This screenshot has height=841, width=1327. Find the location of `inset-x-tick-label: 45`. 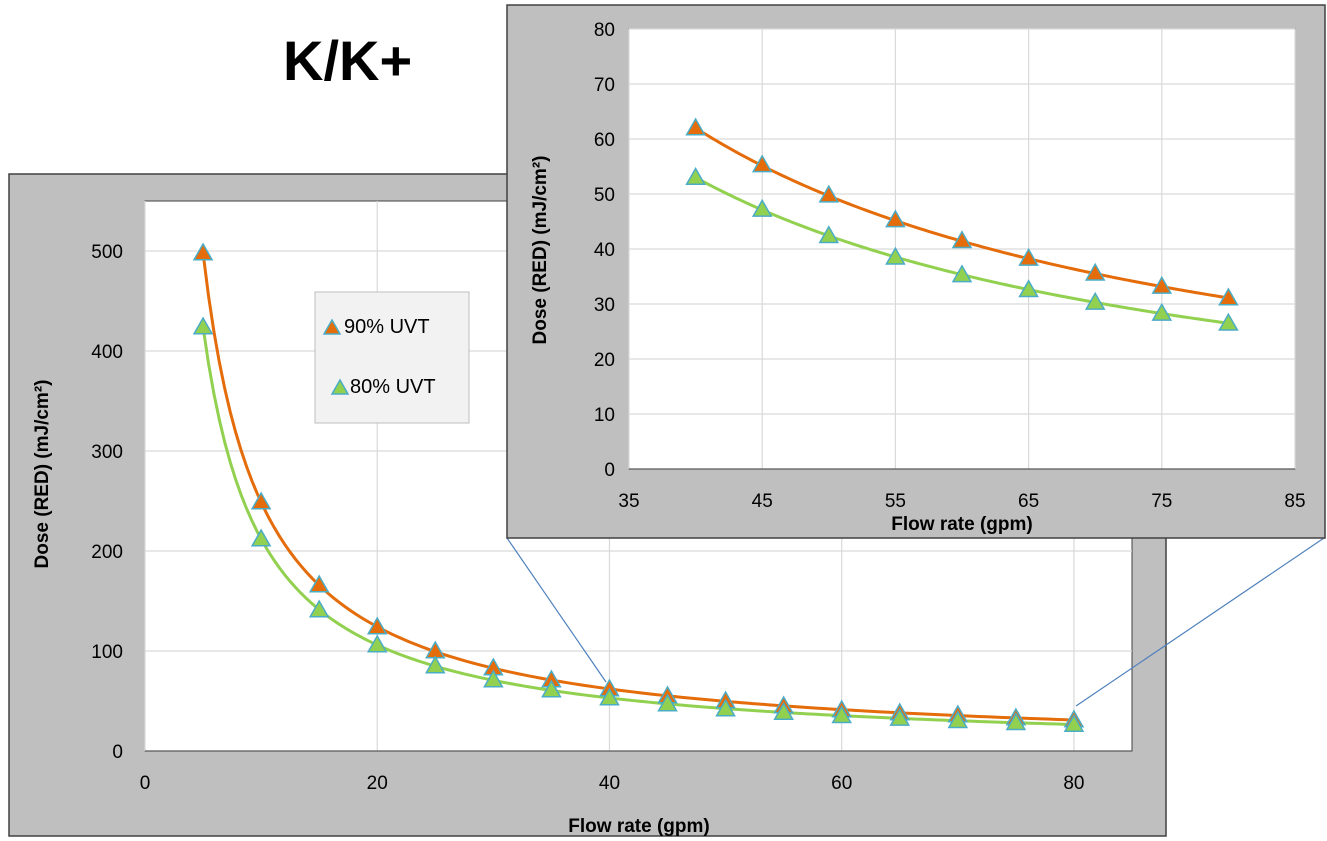

inset-x-tick-label: 45 is located at coordinates (762, 501).